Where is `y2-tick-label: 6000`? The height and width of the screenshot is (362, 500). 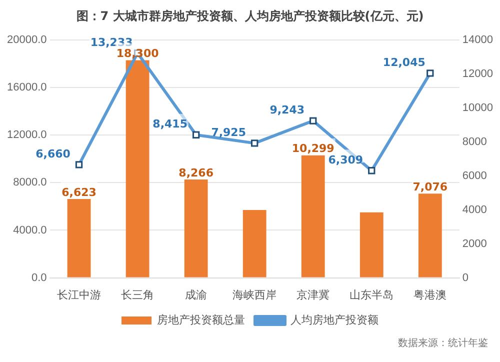 y2-tick-label: 6000 is located at coordinates (474, 176).